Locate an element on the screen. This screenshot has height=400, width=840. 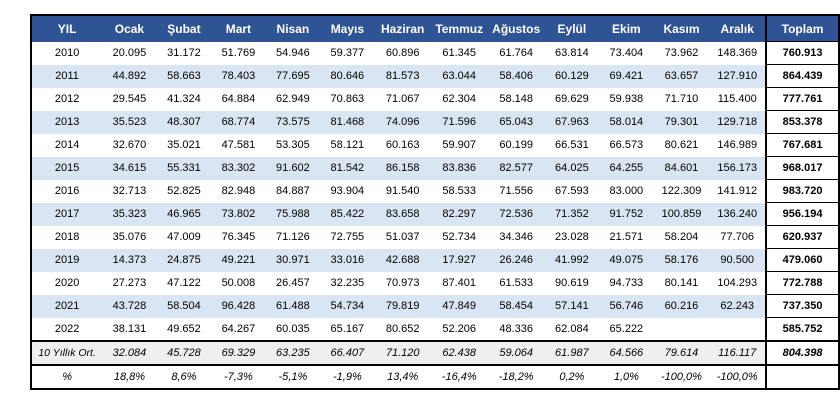
value-cell: 67.963 is located at coordinates (572, 122).